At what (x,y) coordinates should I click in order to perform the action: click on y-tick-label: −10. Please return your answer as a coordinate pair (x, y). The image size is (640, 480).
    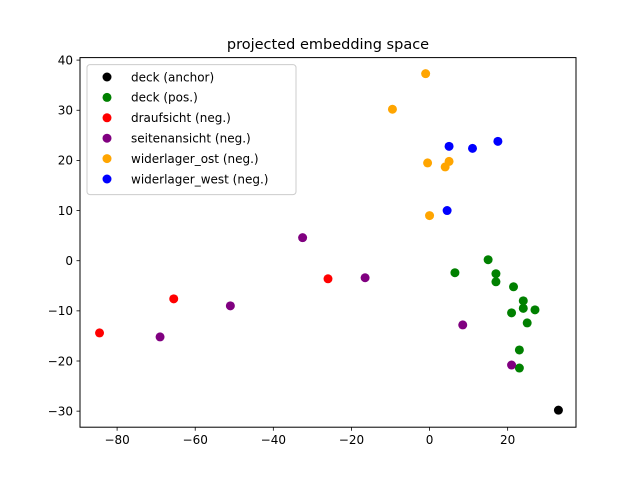
    Looking at the image, I should click on (60, 311).